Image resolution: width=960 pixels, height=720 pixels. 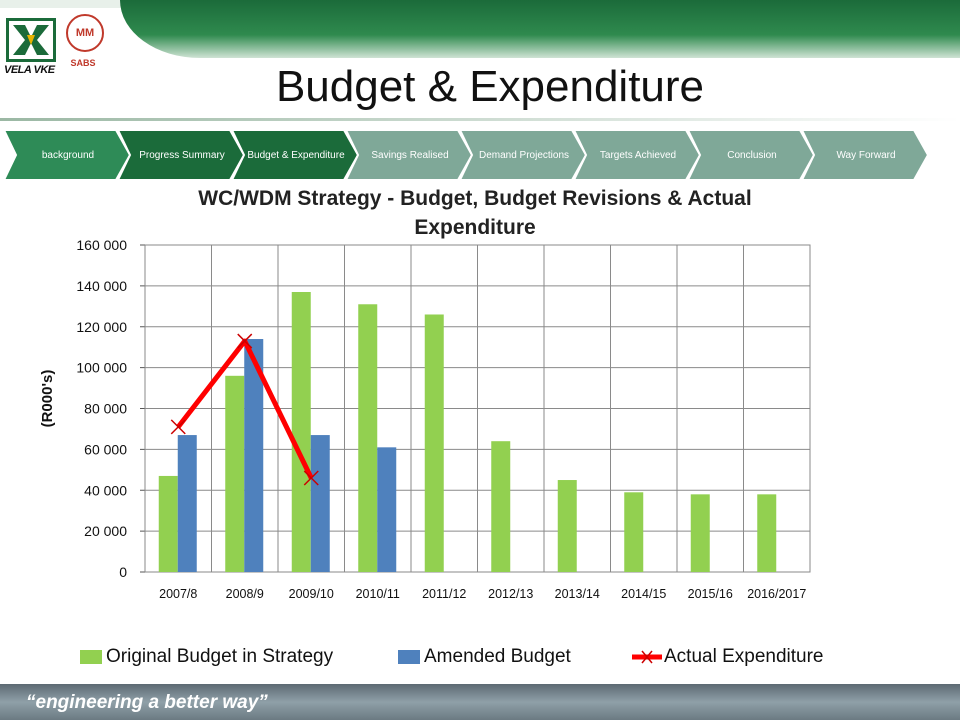 I want to click on tab-conclusion: Conclusion, so click(x=752, y=155).